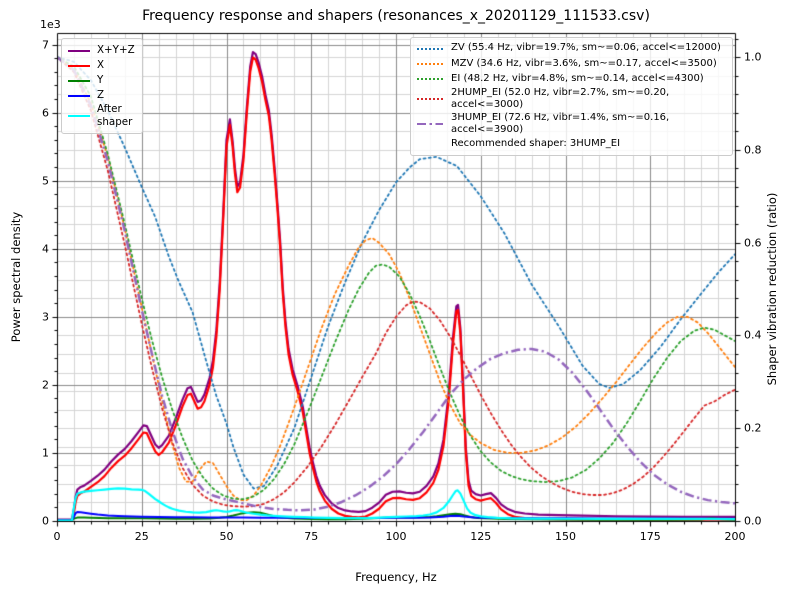  I want to click on y-left-tick-label: 4, so click(45, 249).